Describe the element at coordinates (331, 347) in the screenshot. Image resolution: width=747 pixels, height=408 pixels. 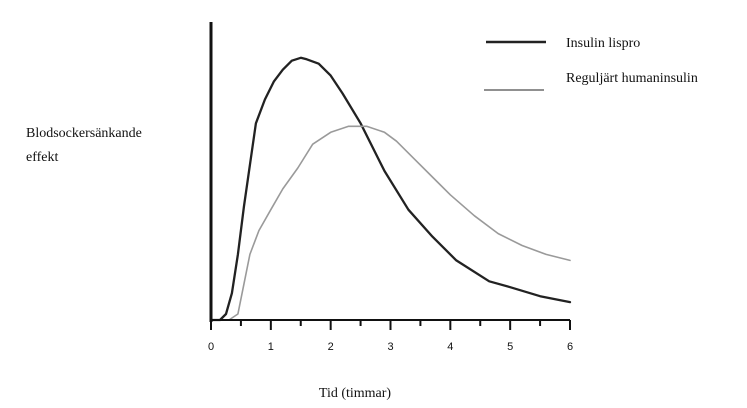
I see `x-tick-label-2: 2` at that location.